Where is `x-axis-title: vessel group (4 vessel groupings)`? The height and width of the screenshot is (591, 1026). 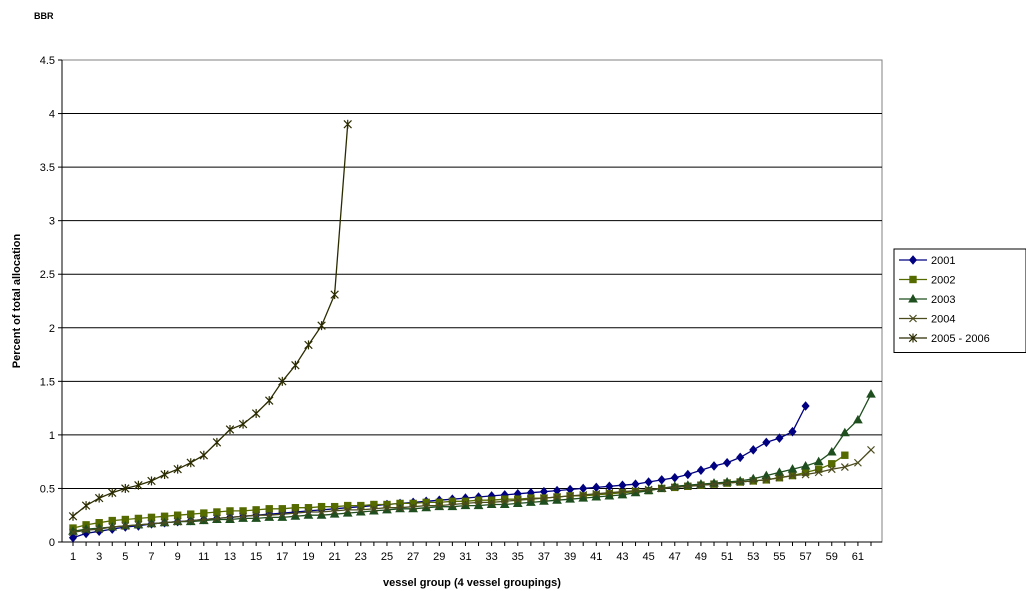 x-axis-title: vessel group (4 vessel groupings) is located at coordinates (472, 583).